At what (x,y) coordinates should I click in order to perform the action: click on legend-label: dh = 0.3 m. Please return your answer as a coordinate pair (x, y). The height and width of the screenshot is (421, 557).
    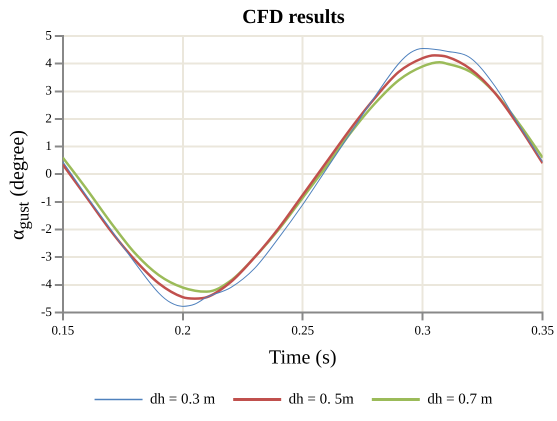
    Looking at the image, I should click on (183, 399).